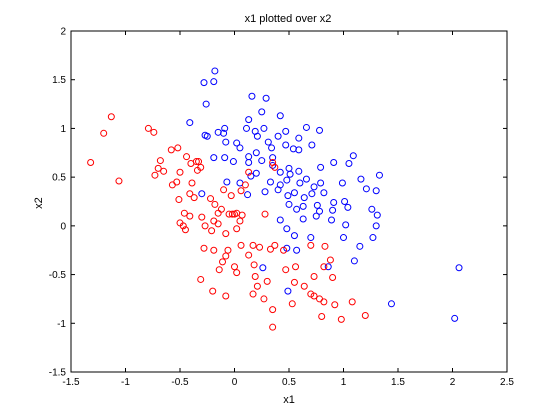 Image resolution: width=560 pixels, height=420 pixels. Describe the element at coordinates (289, 400) in the screenshot. I see `x-axis-label: x1` at that location.